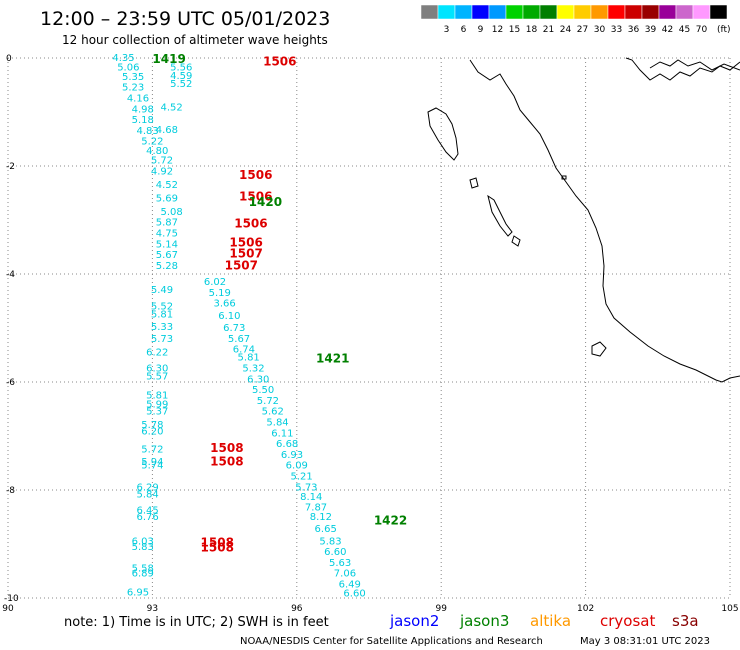 The image size is (740, 650). I want to click on lat-tick-label: -2, so click(10, 167).